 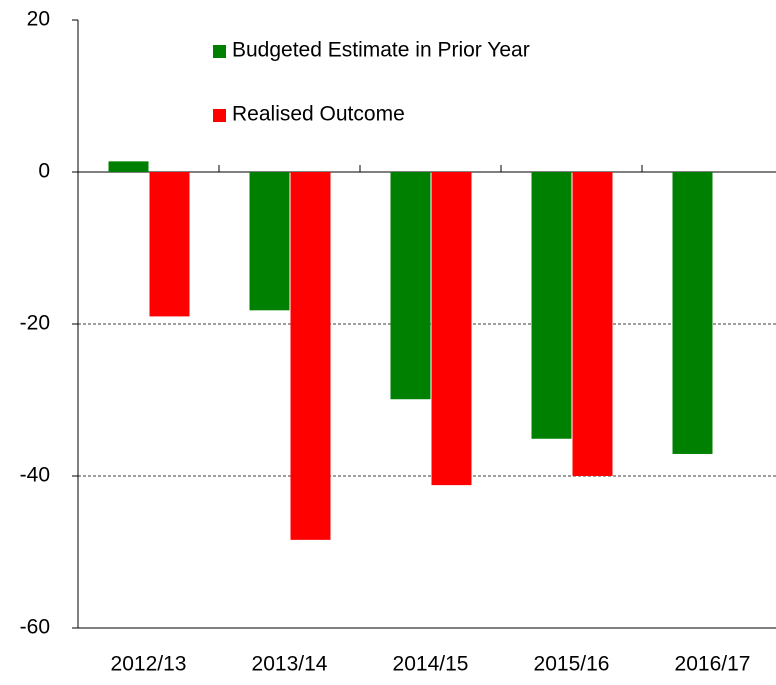 What do you see at coordinates (149, 664) in the screenshot?
I see `x-tick-label: 2012/13` at bounding box center [149, 664].